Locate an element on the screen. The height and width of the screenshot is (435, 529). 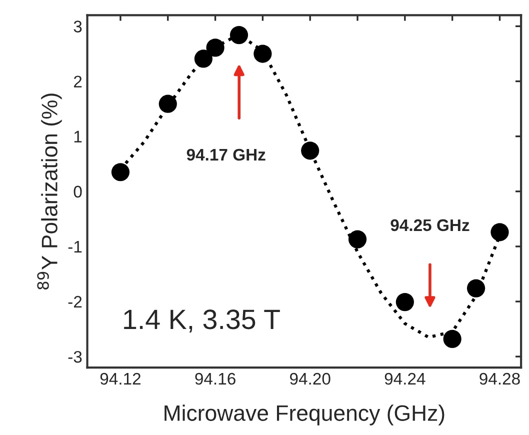
x-tick-label: 94.28 is located at coordinates (500, 378).